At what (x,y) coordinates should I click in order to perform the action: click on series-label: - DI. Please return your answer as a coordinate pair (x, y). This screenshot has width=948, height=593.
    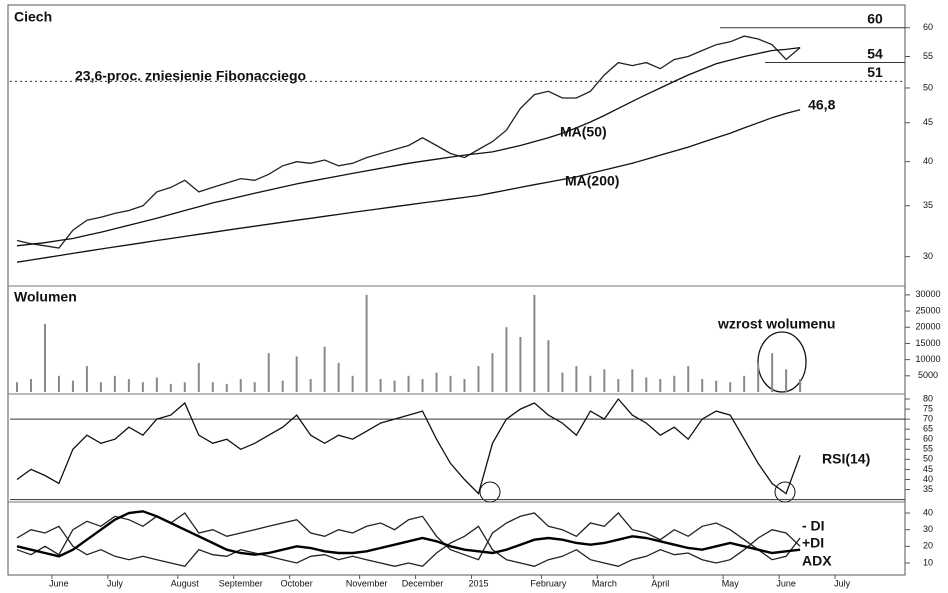
    Looking at the image, I should click on (813, 526).